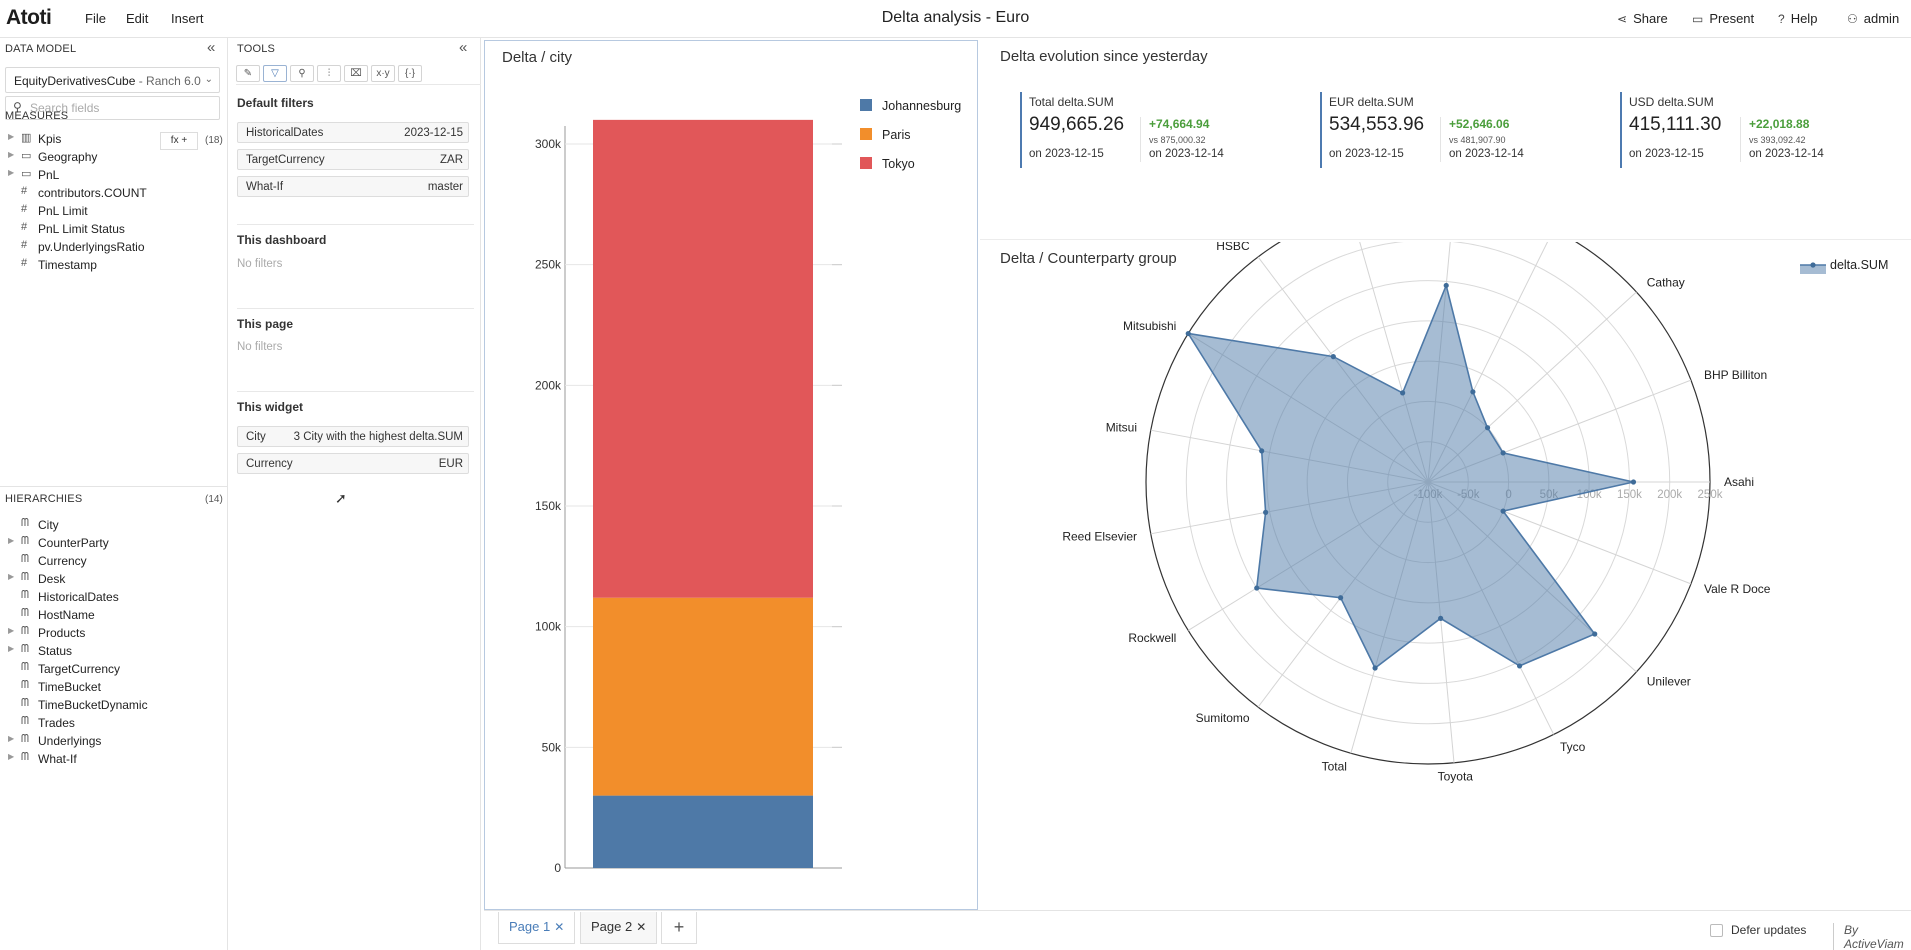  What do you see at coordinates (113, 139) in the screenshot?
I see `measure-kpis: ▶ ▥ Kpis` at bounding box center [113, 139].